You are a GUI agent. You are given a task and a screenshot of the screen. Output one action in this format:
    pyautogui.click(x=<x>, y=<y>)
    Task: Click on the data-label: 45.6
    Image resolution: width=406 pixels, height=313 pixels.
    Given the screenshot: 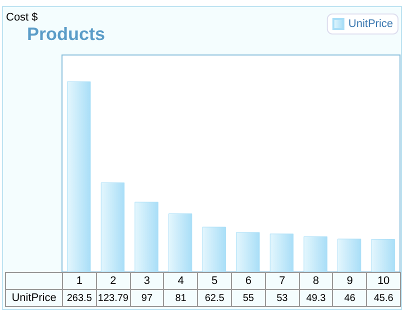 What is the action you would take?
    pyautogui.click(x=383, y=298)
    